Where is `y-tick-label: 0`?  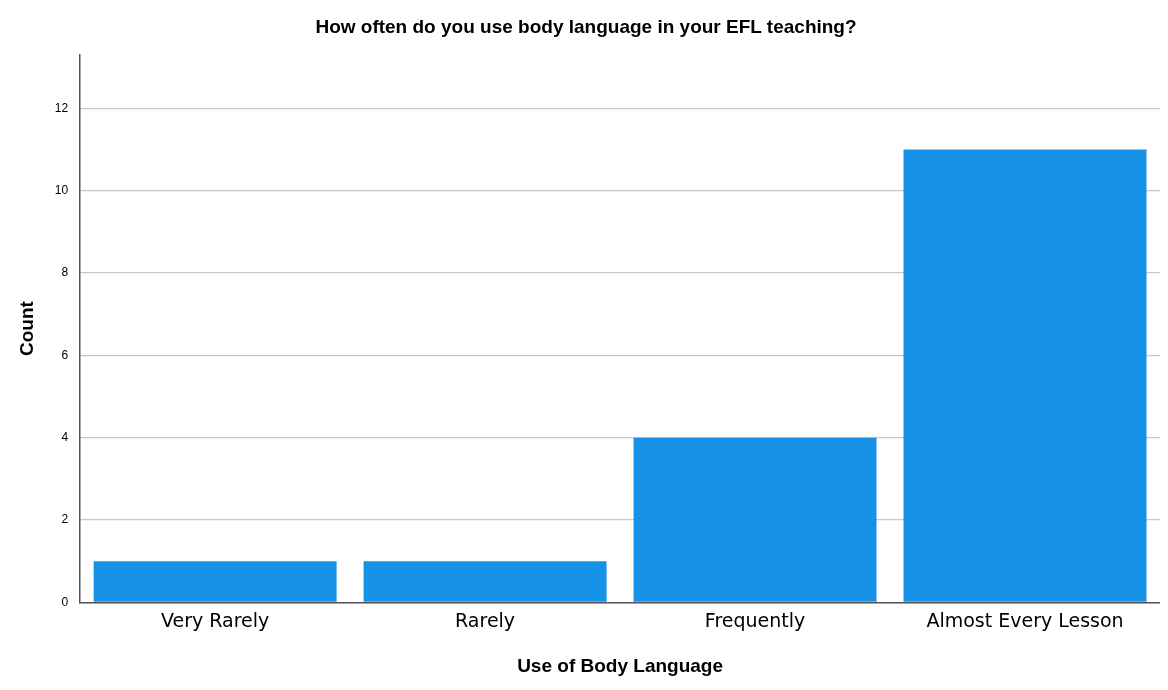
y-tick-label: 0 is located at coordinates (65, 601).